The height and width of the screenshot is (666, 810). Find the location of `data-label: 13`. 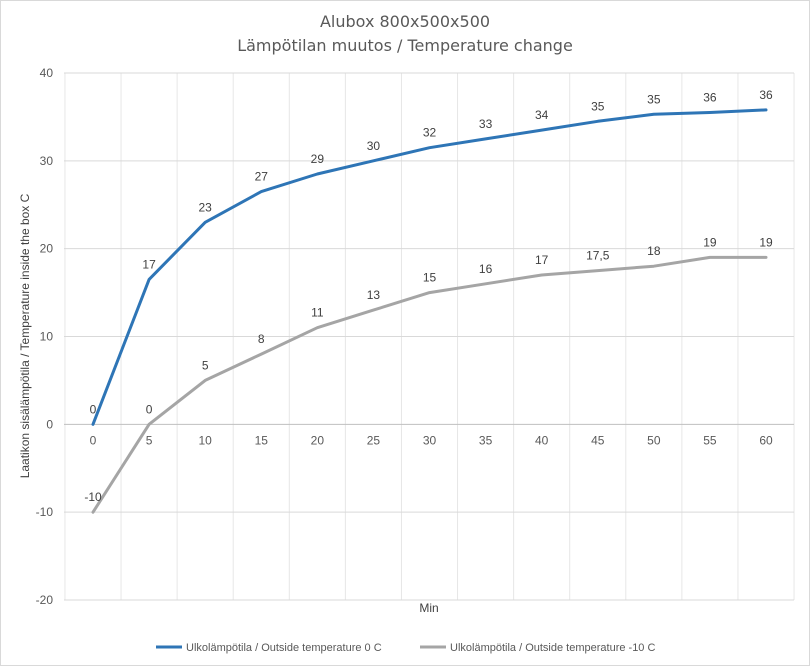

data-label: 13 is located at coordinates (374, 295).